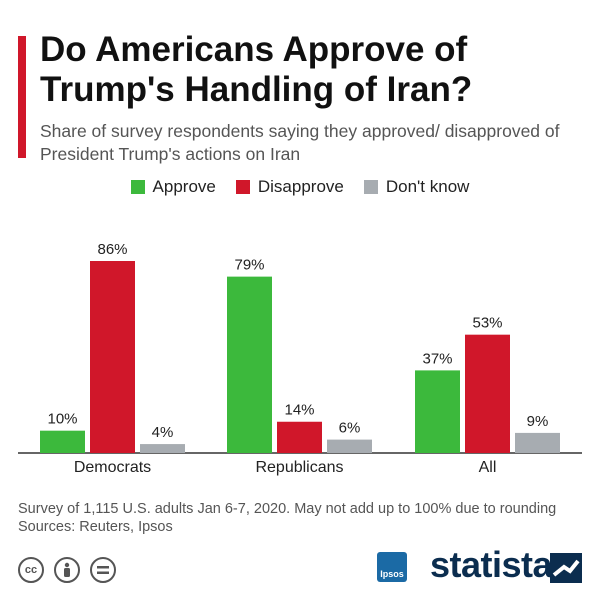 Image resolution: width=600 pixels, height=600 pixels. What do you see at coordinates (392, 567) in the screenshot?
I see `ipsos-logo: Ipsos` at bounding box center [392, 567].